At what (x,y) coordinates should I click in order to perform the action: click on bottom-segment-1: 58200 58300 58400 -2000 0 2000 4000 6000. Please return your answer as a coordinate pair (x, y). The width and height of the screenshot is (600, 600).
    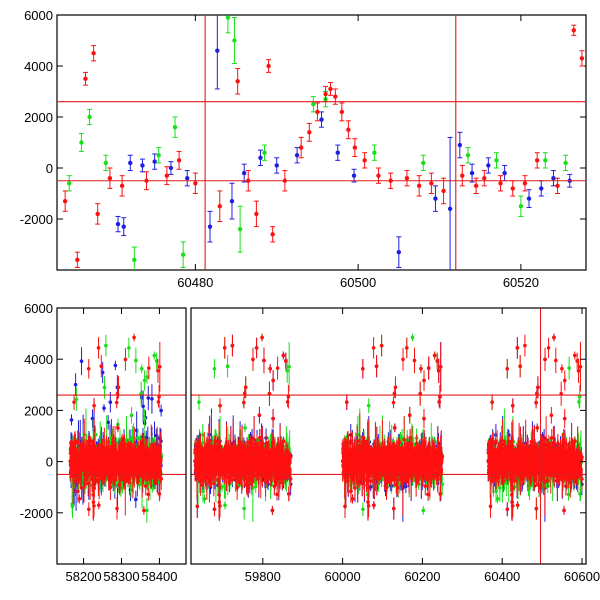
    Looking at the image, I should click on (103, 442).